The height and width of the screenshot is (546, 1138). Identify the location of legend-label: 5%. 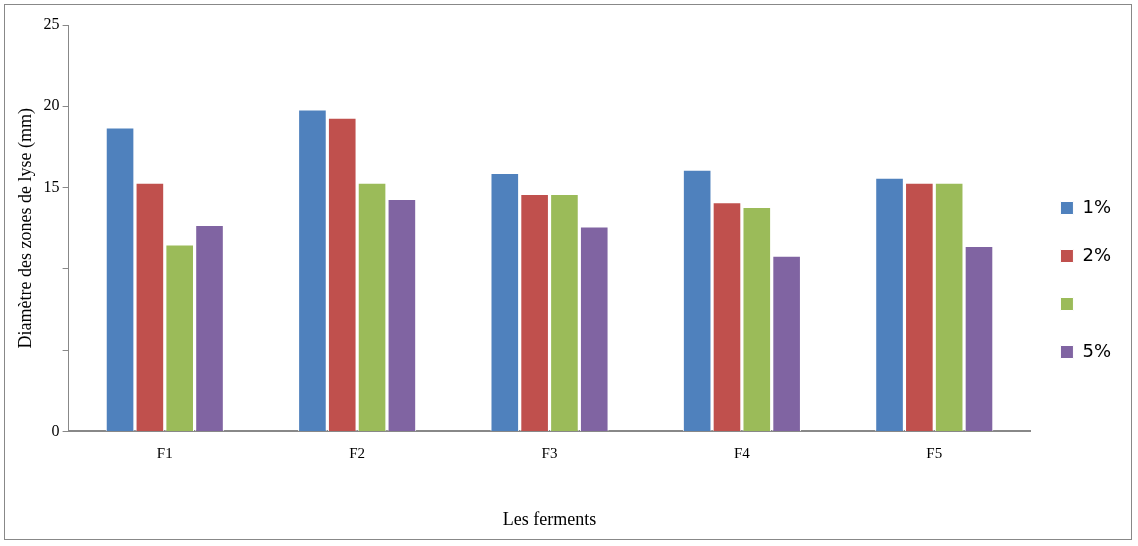
(1097, 350).